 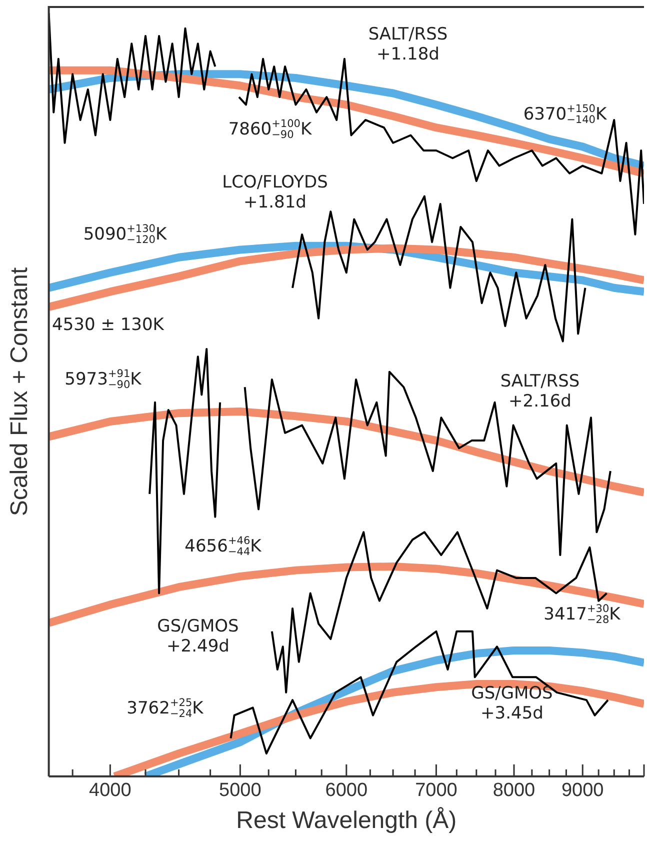 I want to click on x-tick-label: 4000, so click(x=110, y=791).